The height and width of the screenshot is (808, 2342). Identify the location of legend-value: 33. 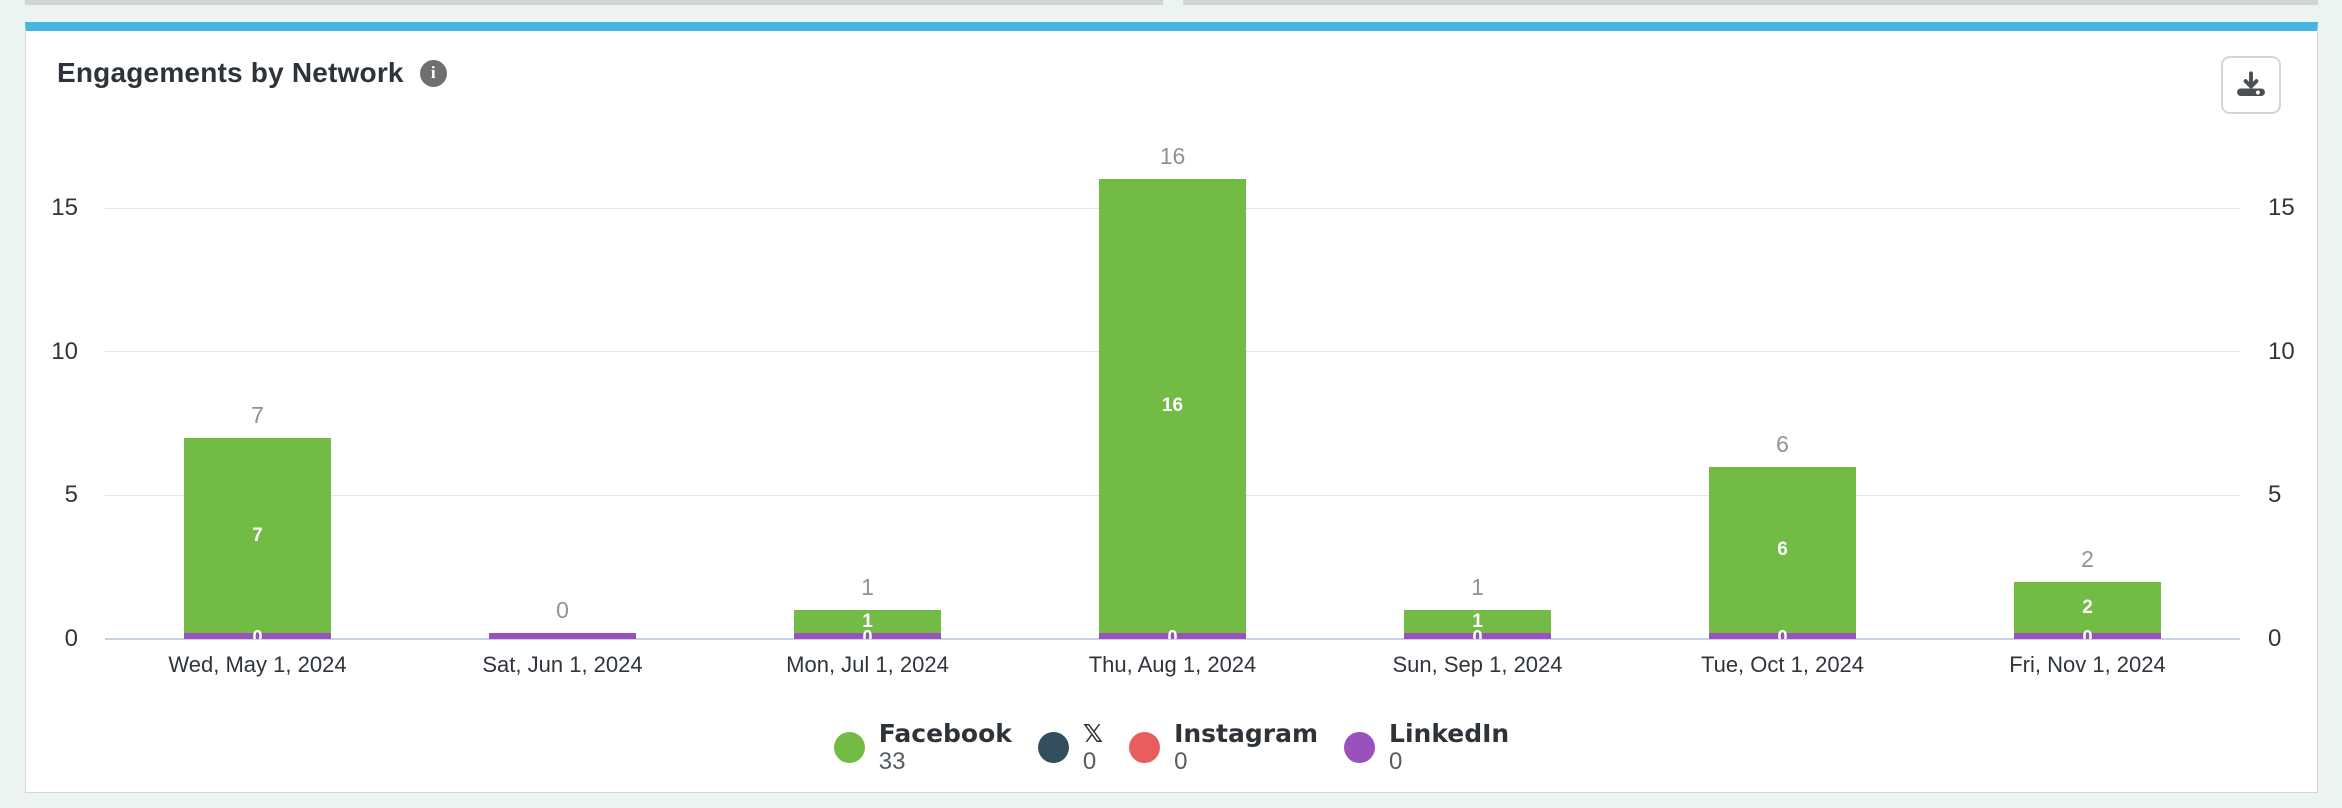
(892, 761).